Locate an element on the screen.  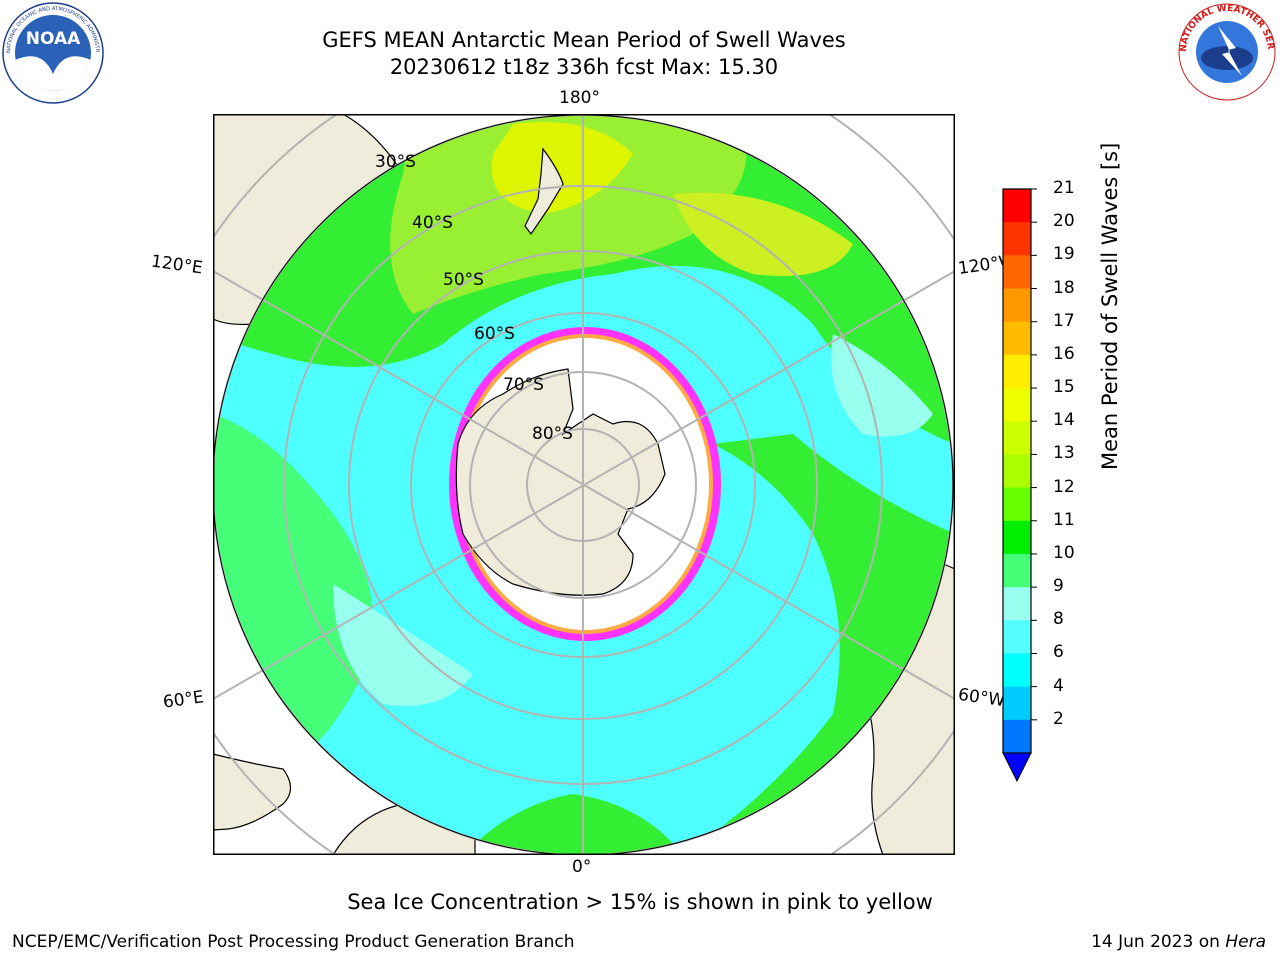
colorbar-tick-label: 21 is located at coordinates (1064, 188).